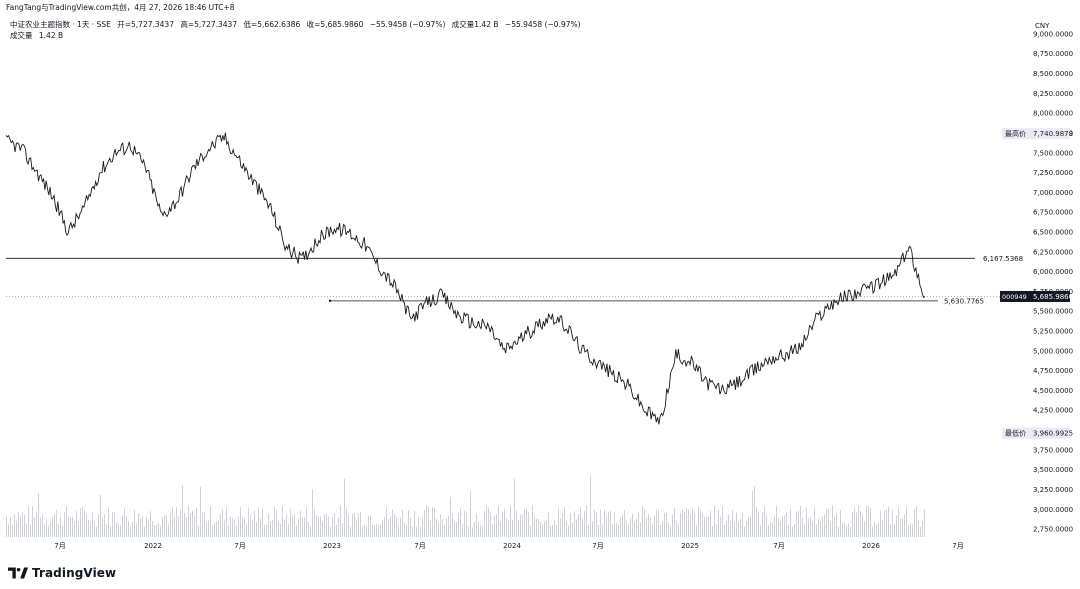 The image size is (1080, 589). What do you see at coordinates (1036, 296) in the screenshot?
I see `current-price-badge: 000949 5,685.9860` at bounding box center [1036, 296].